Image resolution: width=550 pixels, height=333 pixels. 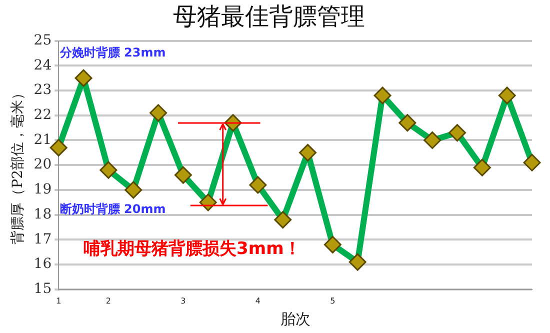 I want to click on y-tick-label: 23, so click(x=43, y=90).